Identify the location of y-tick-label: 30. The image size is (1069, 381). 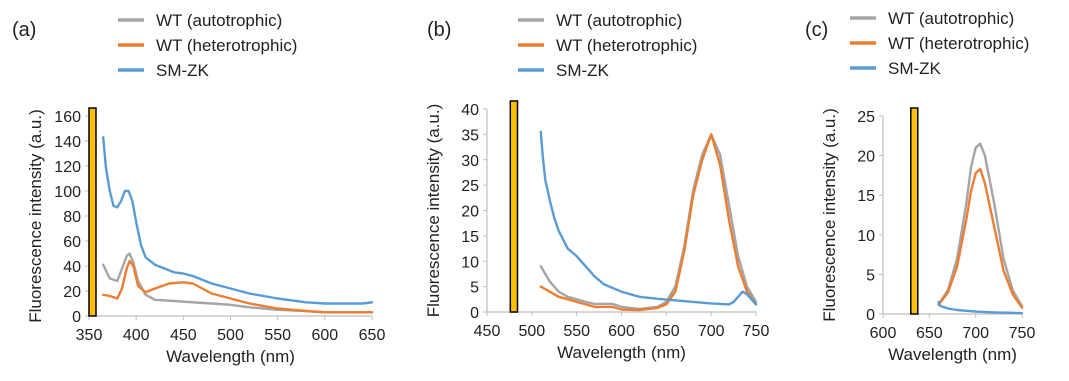
(470, 161).